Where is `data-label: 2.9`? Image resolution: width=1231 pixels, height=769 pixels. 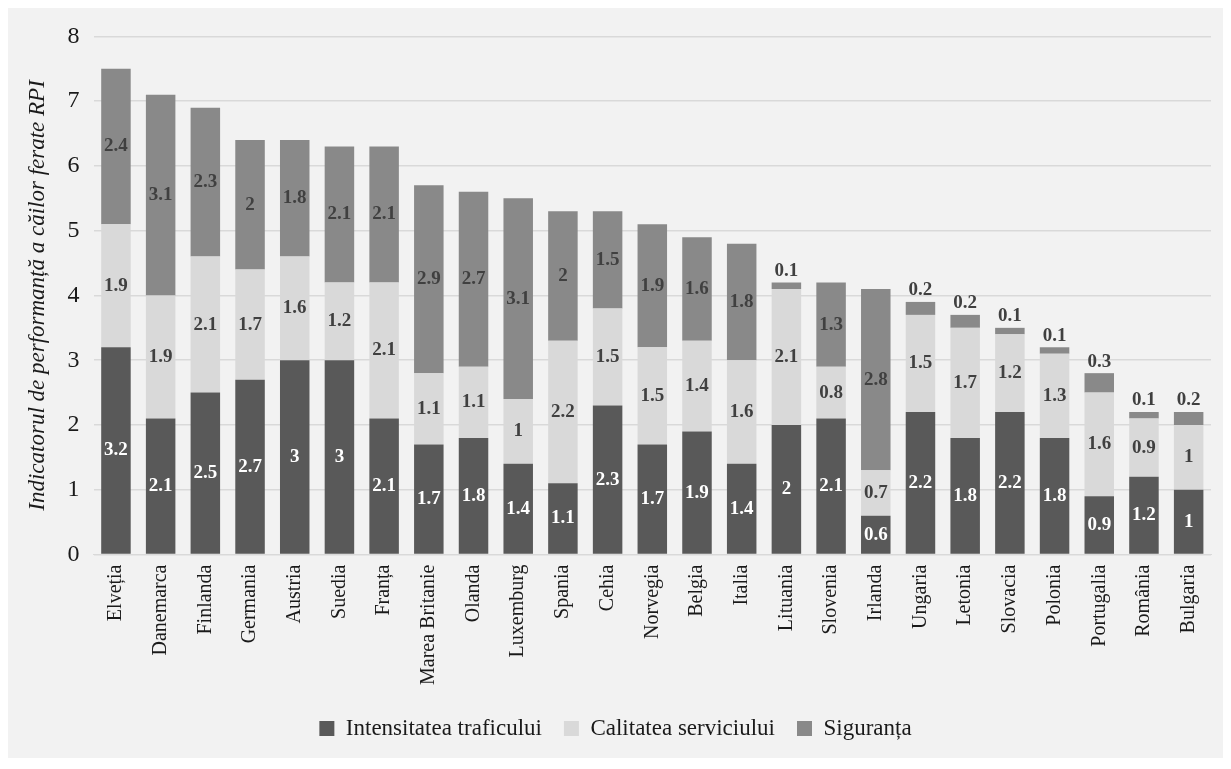 data-label: 2.9 is located at coordinates (428, 278).